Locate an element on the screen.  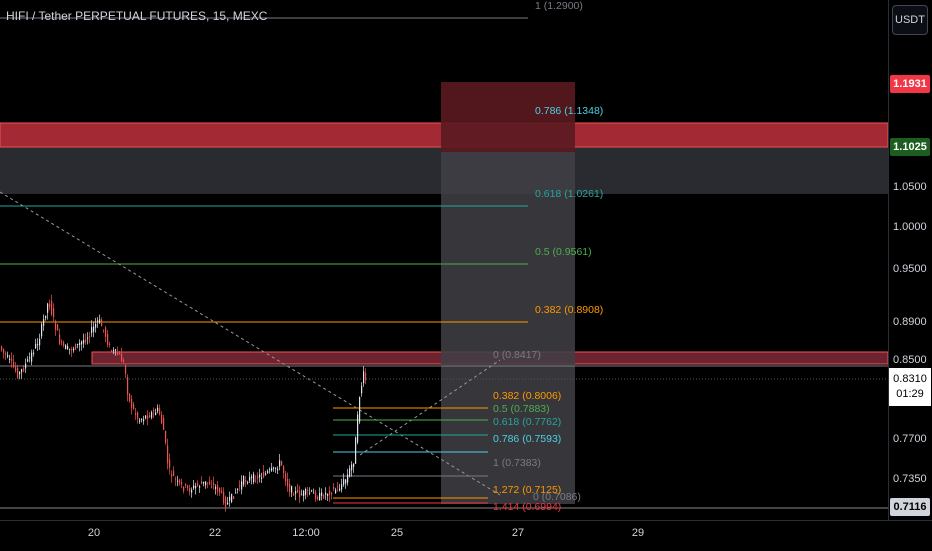
price-badge: 1.1025 is located at coordinates (910, 147).